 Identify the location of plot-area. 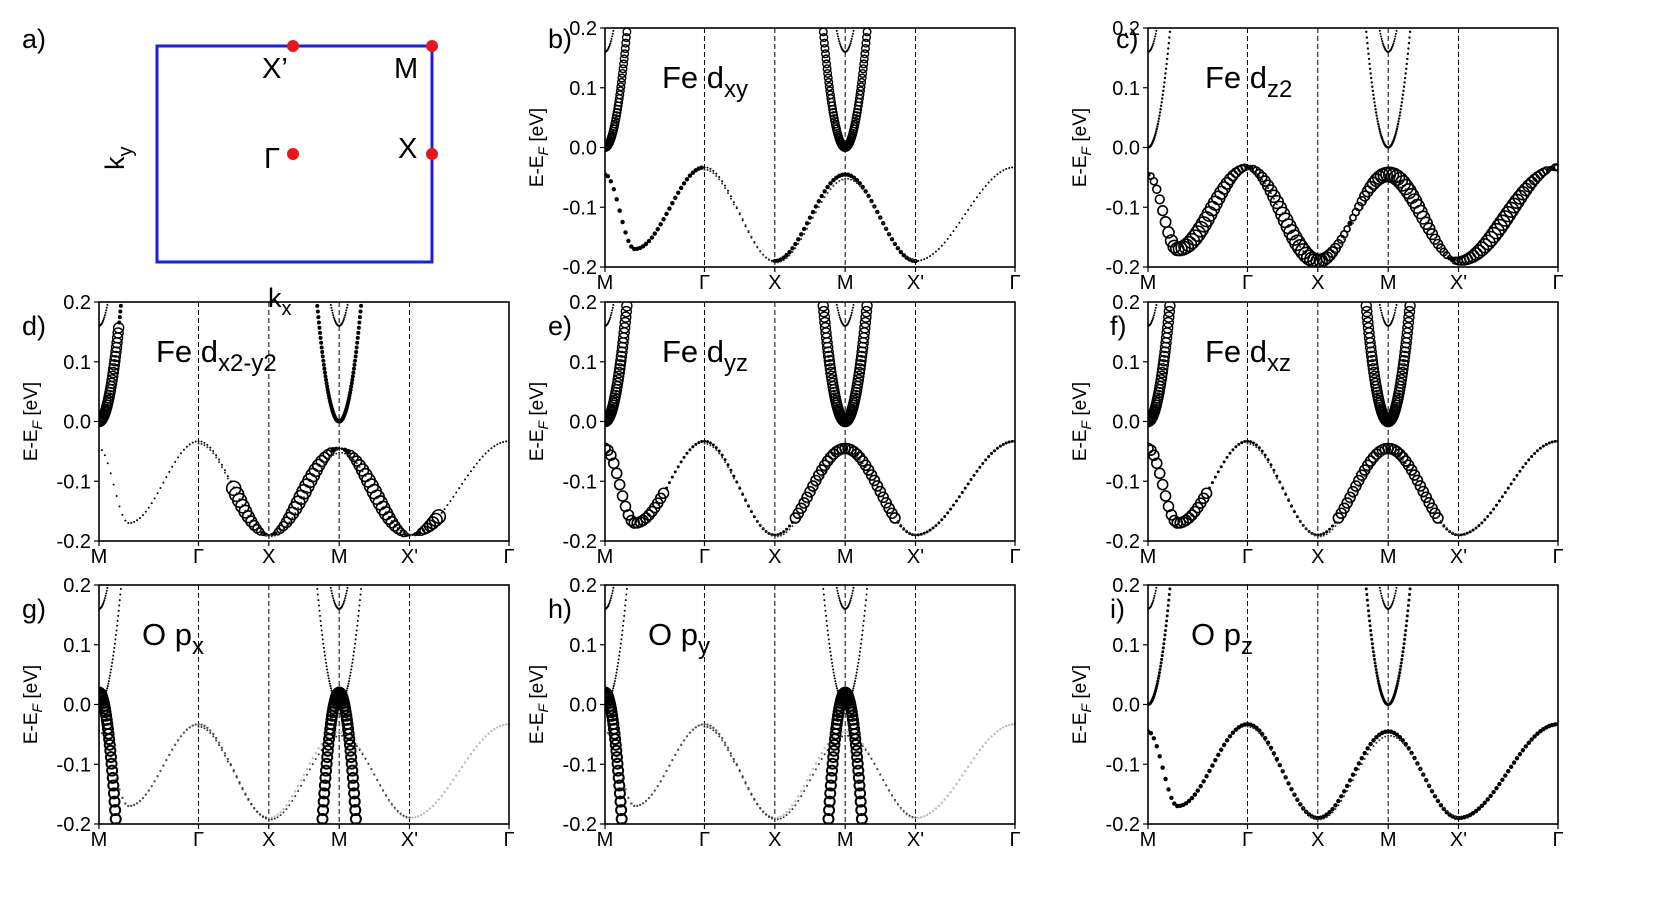
(304, 421).